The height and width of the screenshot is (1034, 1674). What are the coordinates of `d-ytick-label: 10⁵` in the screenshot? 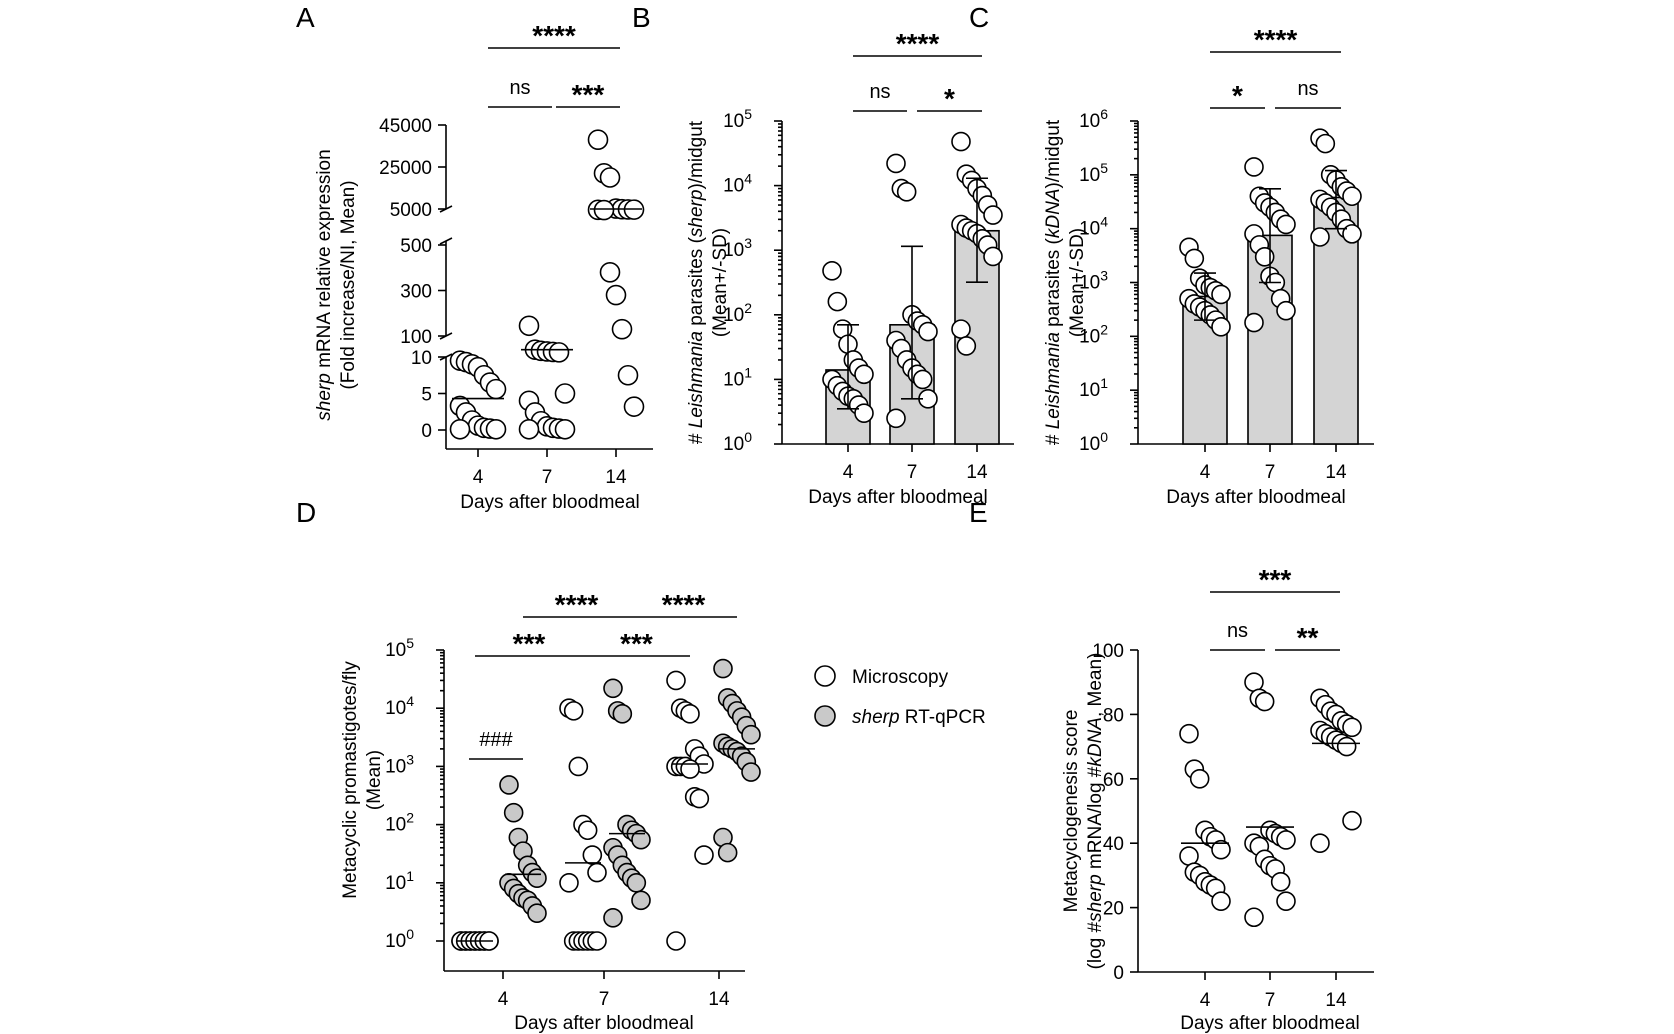 It's located at (399, 648).